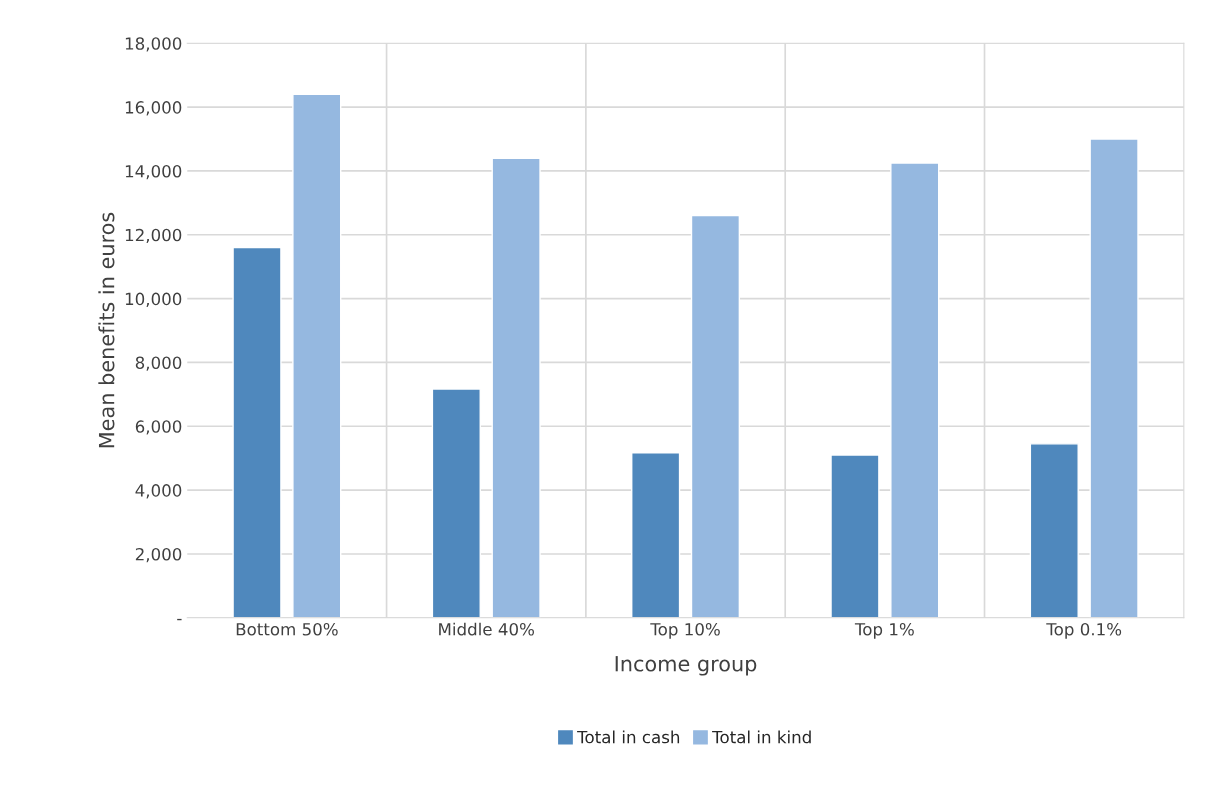  I want to click on legend-label: Total in cash, so click(628, 737).